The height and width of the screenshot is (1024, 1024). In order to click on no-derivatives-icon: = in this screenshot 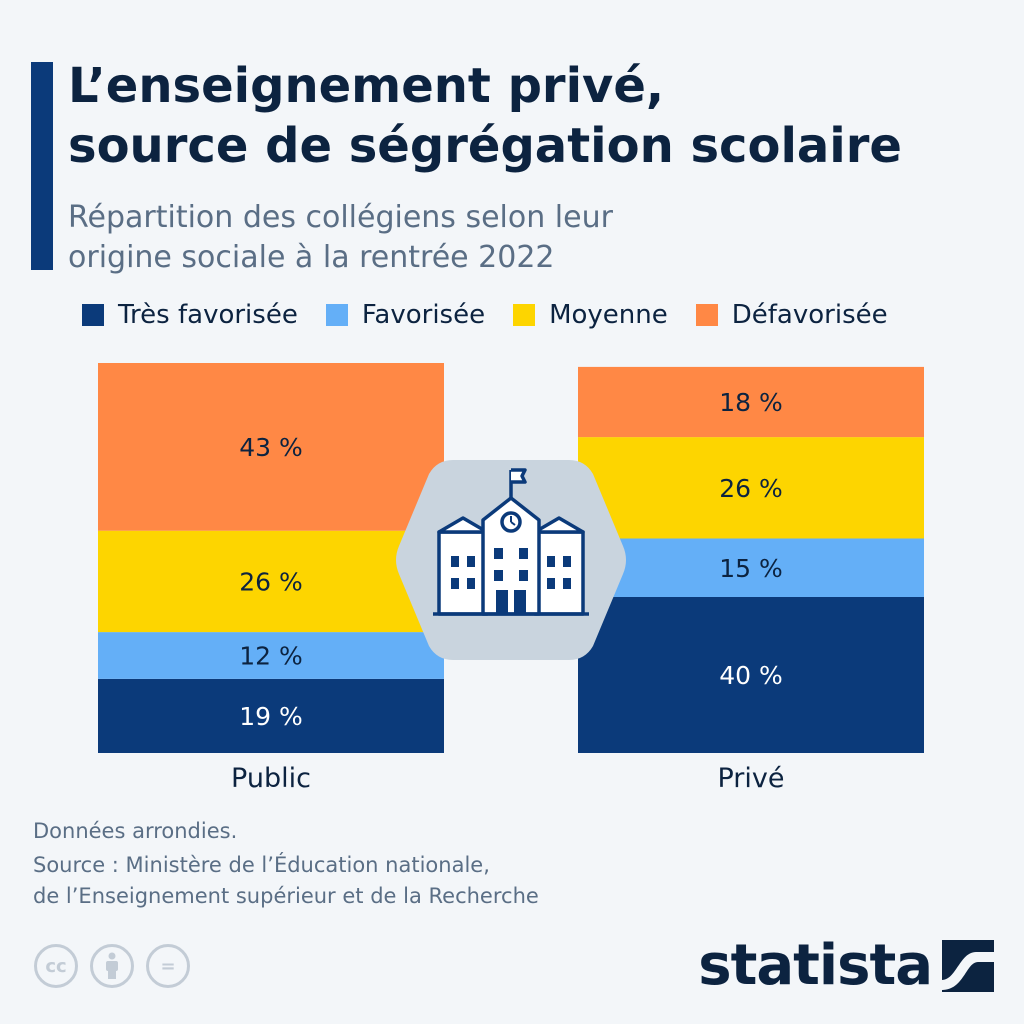, I will do `click(168, 966)`.